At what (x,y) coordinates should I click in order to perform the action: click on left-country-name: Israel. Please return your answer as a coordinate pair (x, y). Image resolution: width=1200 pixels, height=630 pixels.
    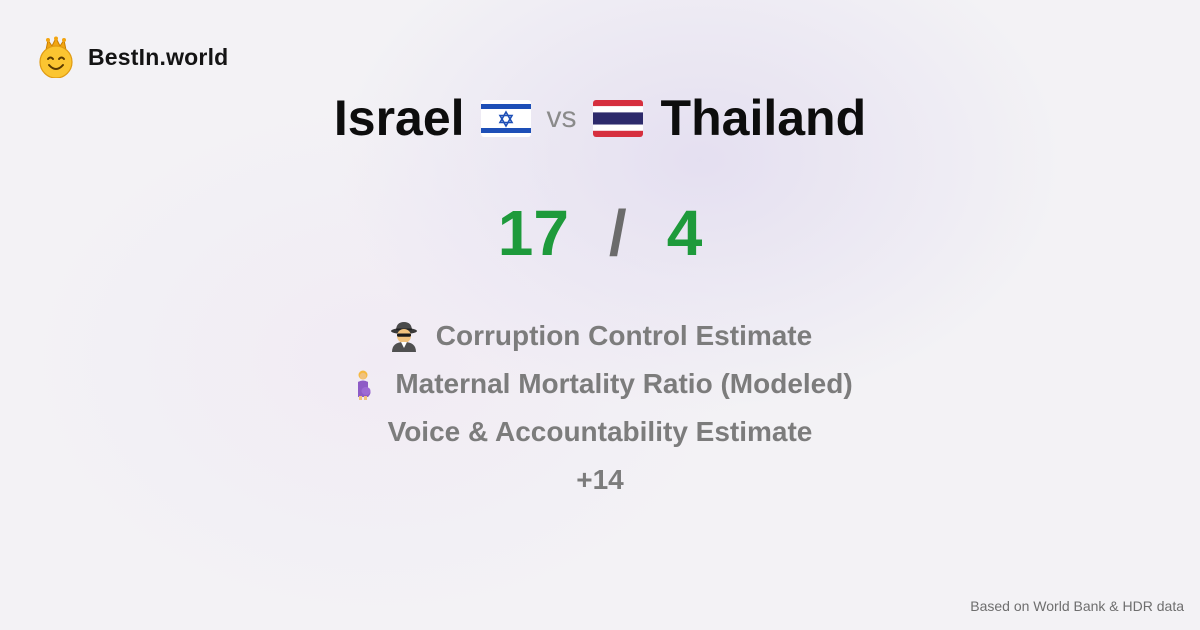
    Looking at the image, I should click on (399, 118).